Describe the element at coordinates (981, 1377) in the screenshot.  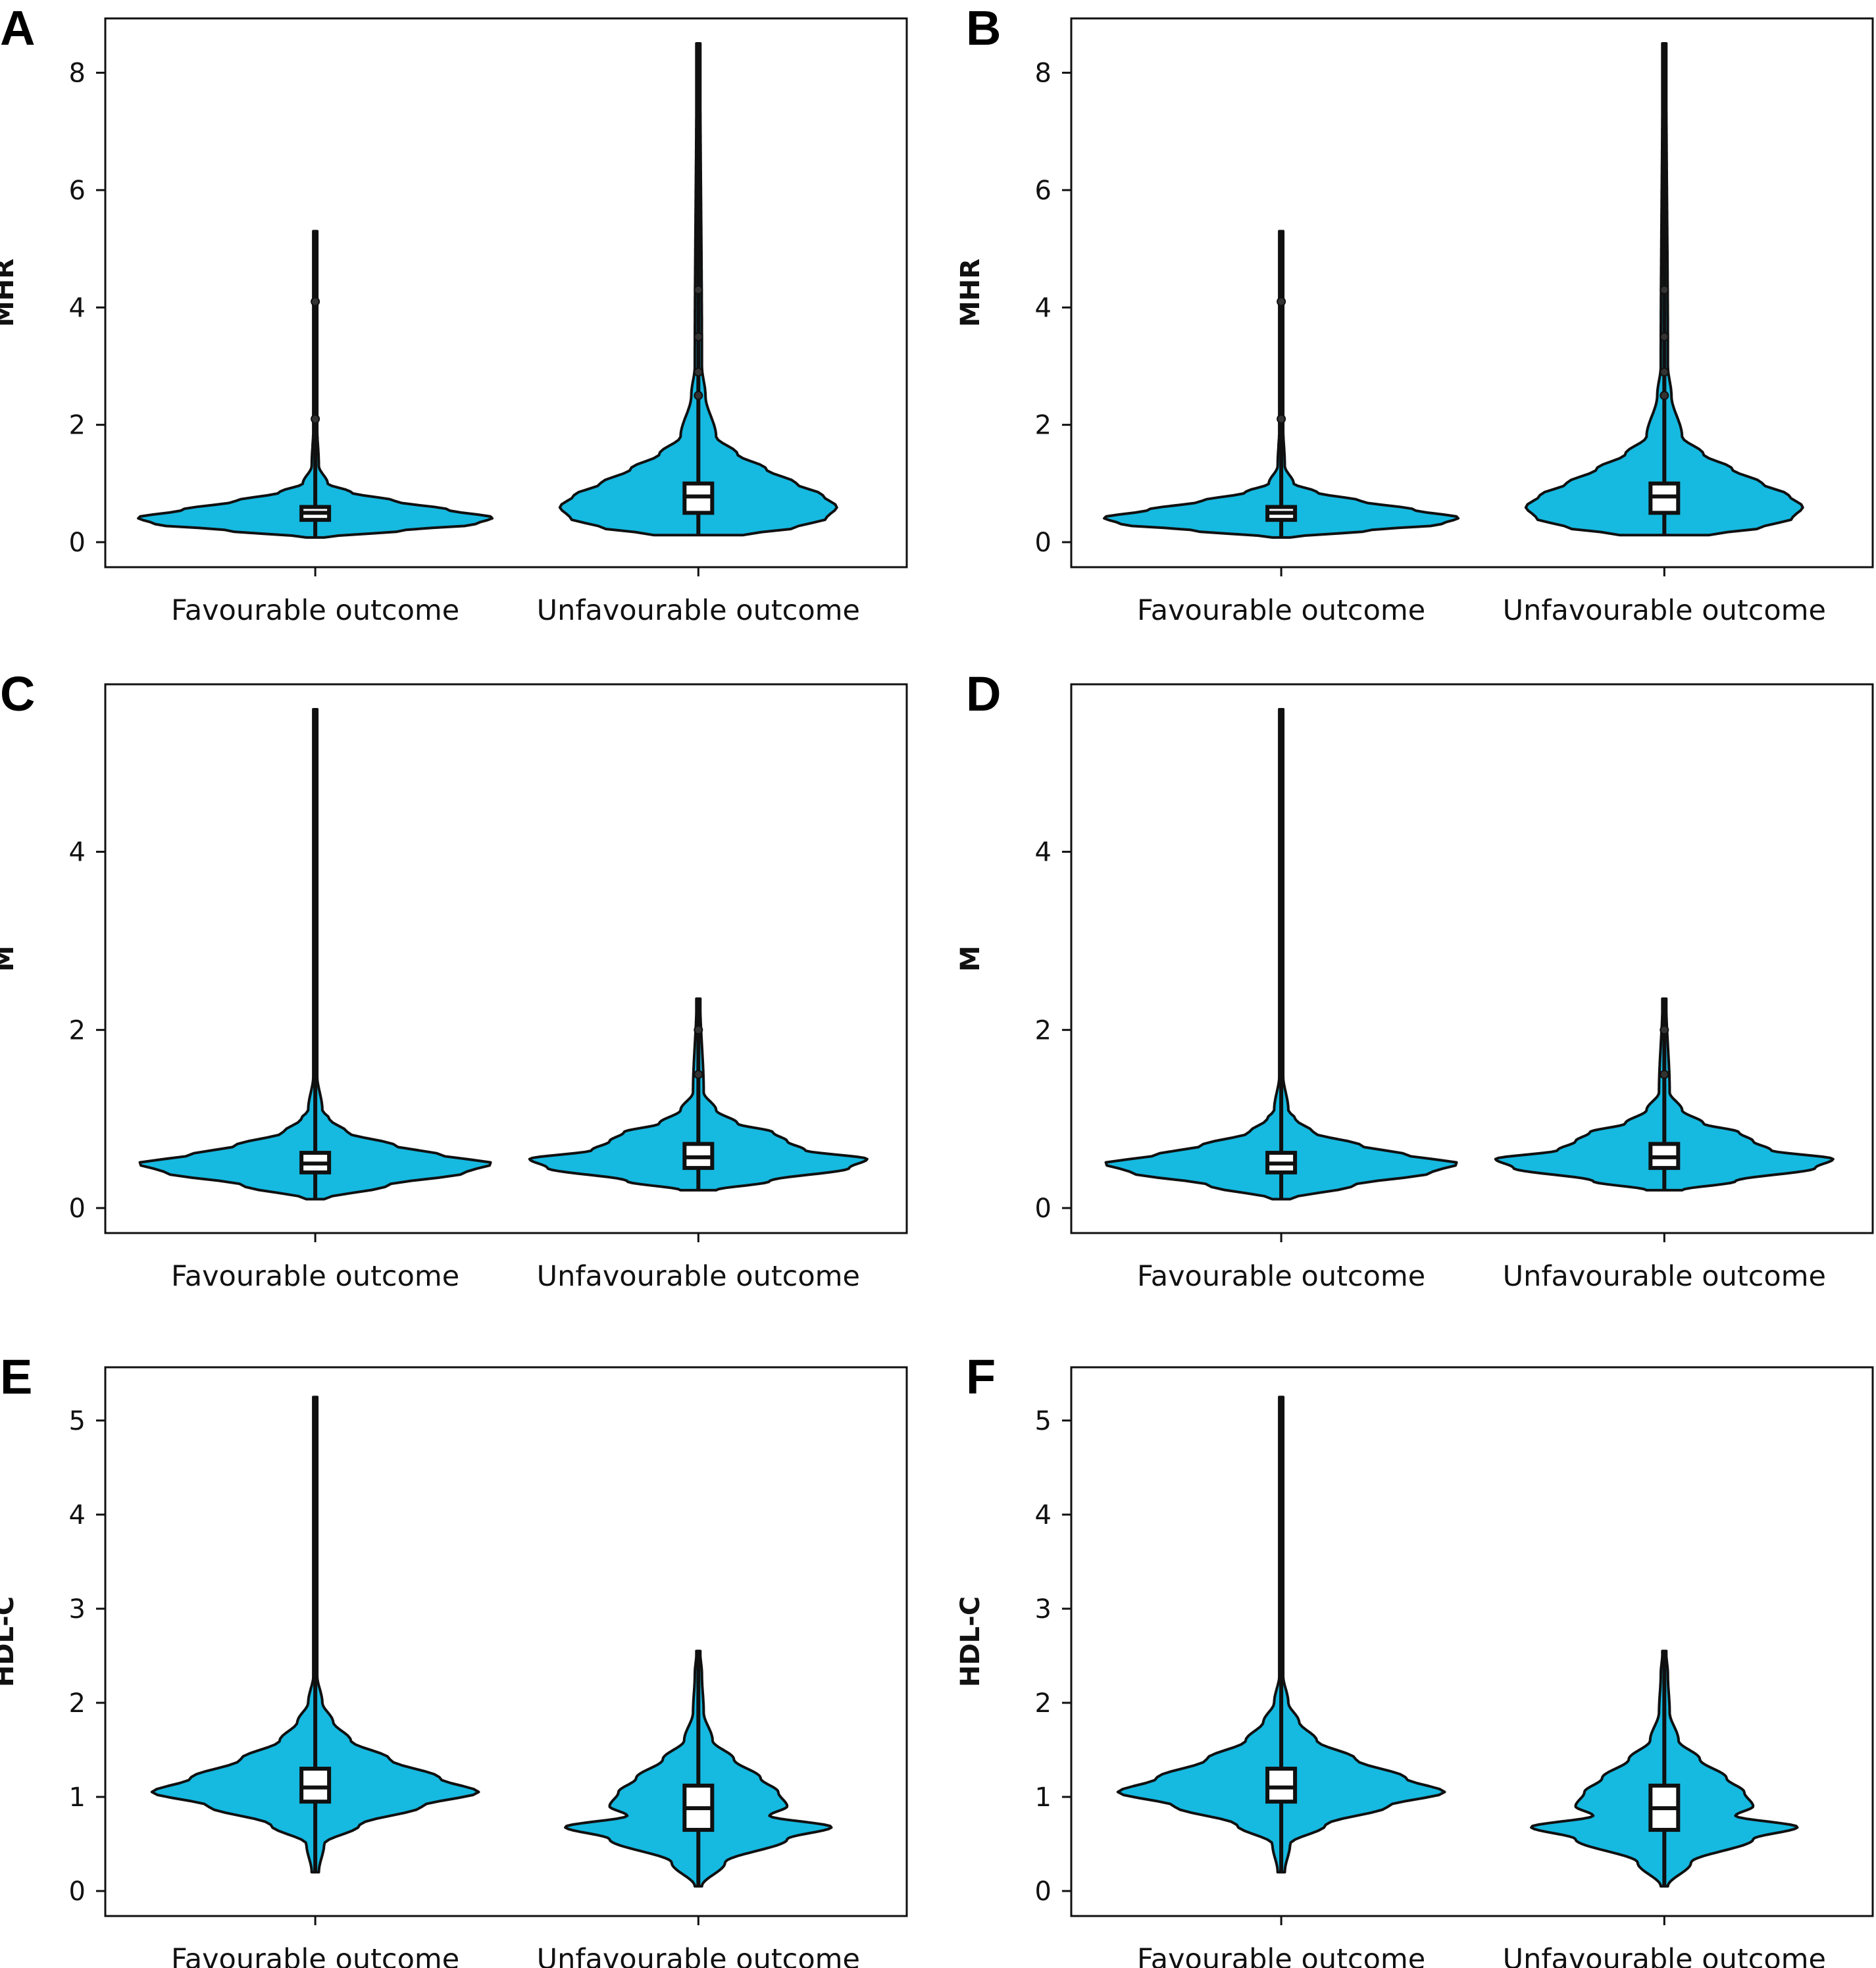
I see `panel-label: F` at that location.